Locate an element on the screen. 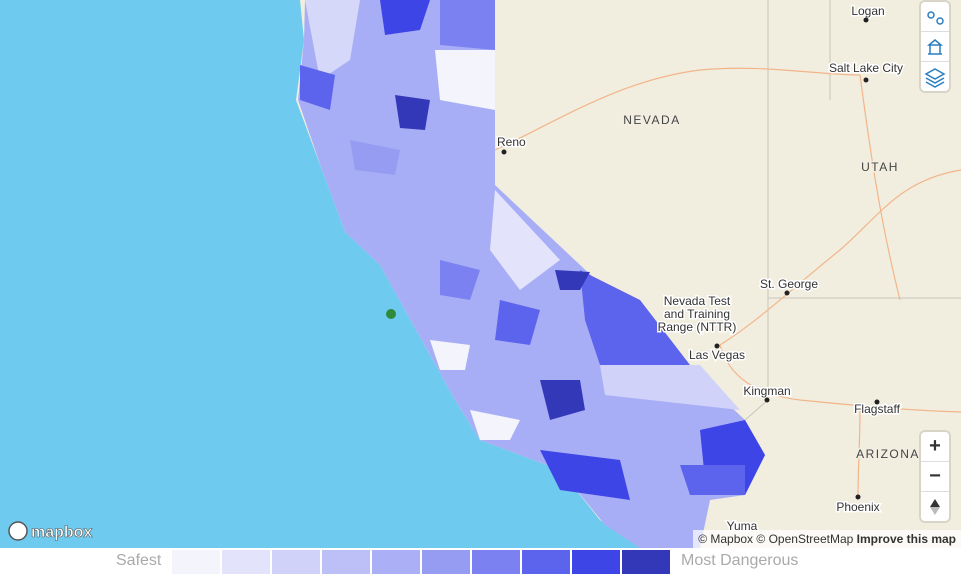  state-label: NEVADA is located at coordinates (651, 120).